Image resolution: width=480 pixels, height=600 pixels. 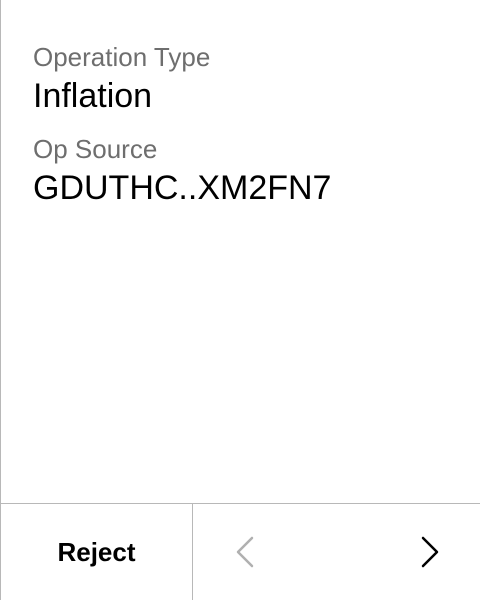 I want to click on operation-type-value: Inflation, so click(x=248, y=96).